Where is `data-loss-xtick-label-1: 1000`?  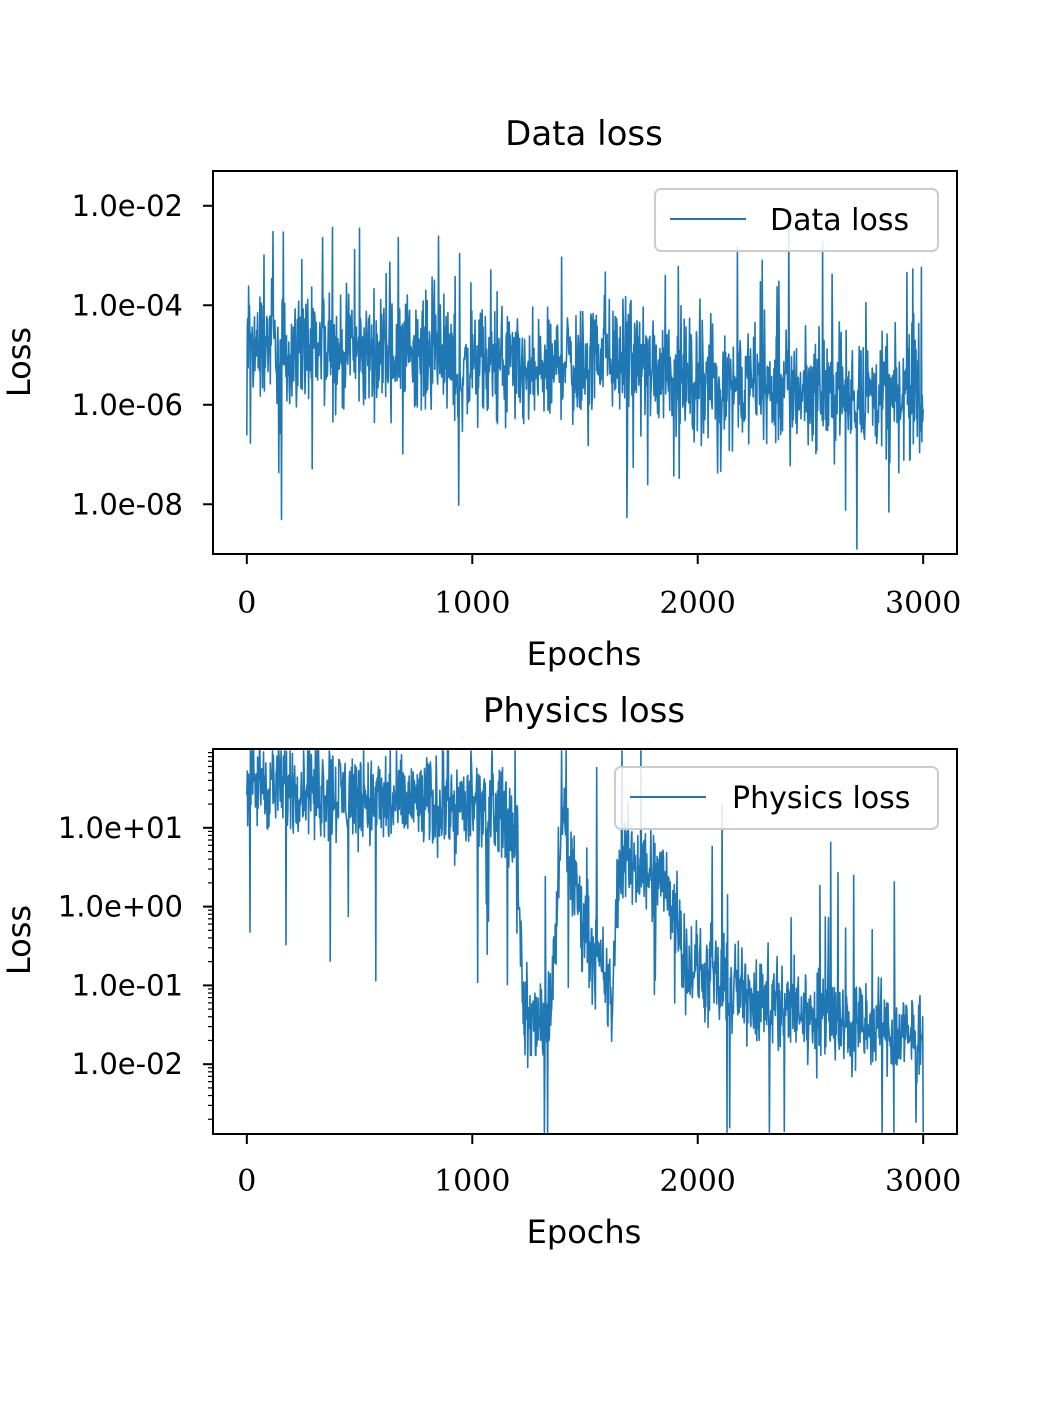
data-loss-xtick-label-1: 1000 is located at coordinates (472, 603).